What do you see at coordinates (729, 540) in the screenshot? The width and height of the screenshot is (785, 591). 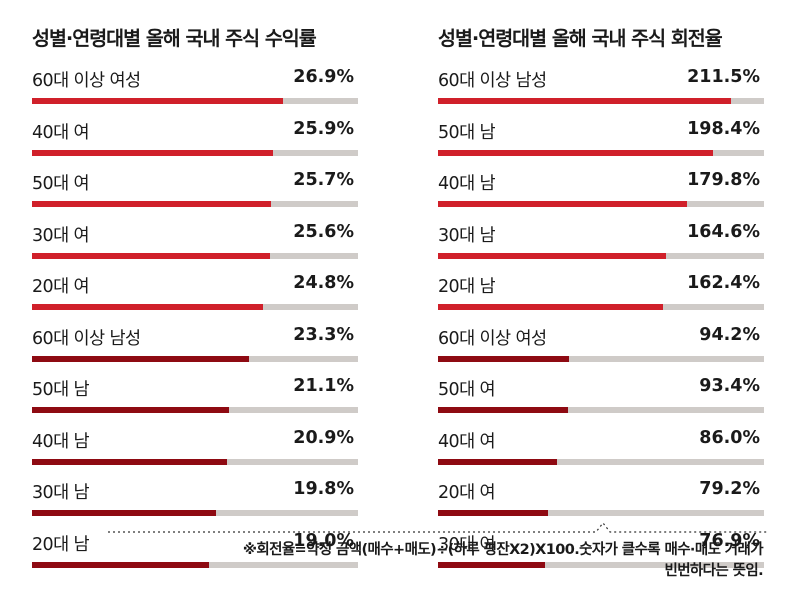 I see `data-label: 76.9%` at bounding box center [729, 540].